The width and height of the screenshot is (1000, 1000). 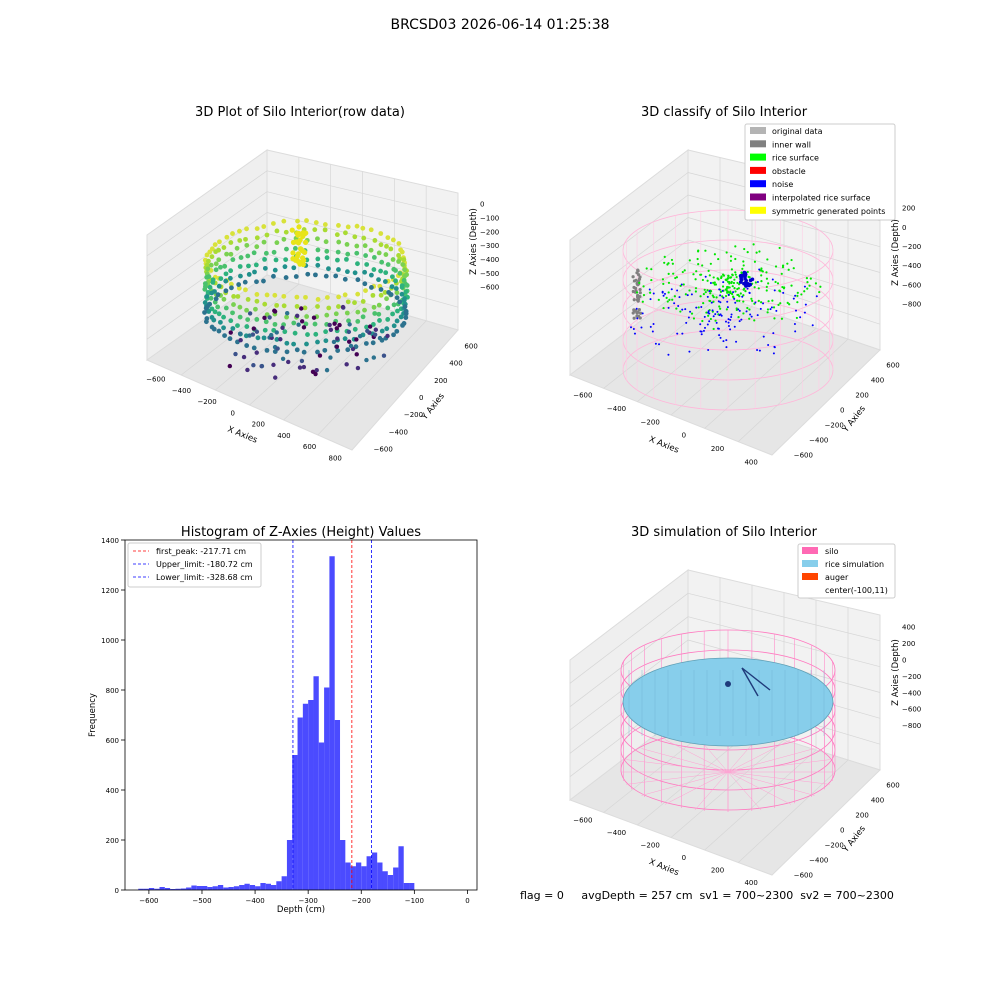 I want to click on histogram-ytick-label: 800, so click(x=112, y=691).